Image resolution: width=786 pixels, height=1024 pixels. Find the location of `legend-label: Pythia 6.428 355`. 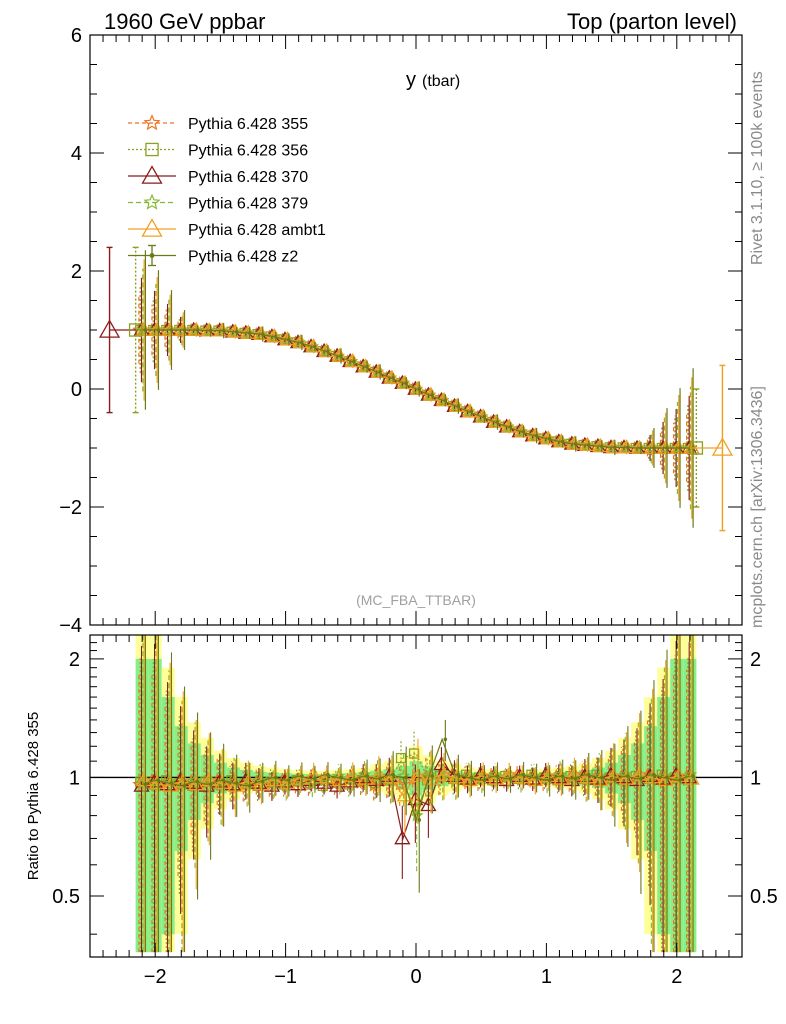

legend-label: Pythia 6.428 355 is located at coordinates (248, 124).